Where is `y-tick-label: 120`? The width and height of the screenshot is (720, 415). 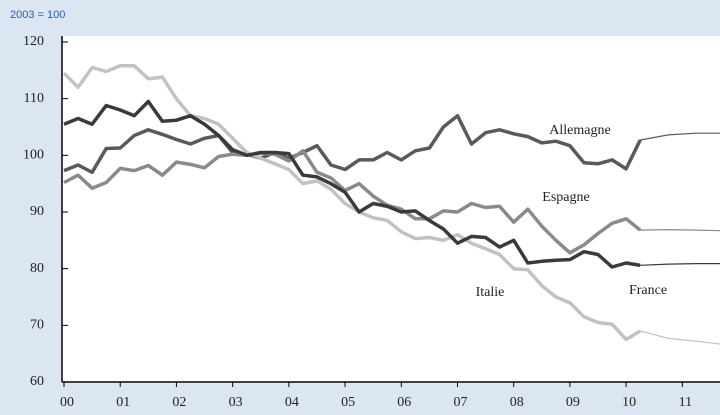
y-tick-label: 120 is located at coordinates (33, 41).